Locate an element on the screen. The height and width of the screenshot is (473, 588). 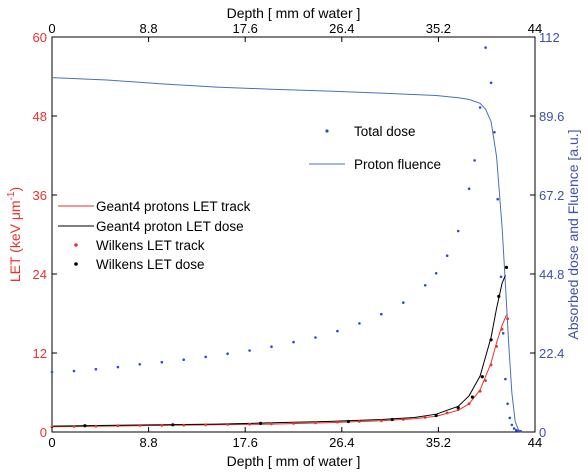
y-left-tick-label: 60 is located at coordinates (40, 37).